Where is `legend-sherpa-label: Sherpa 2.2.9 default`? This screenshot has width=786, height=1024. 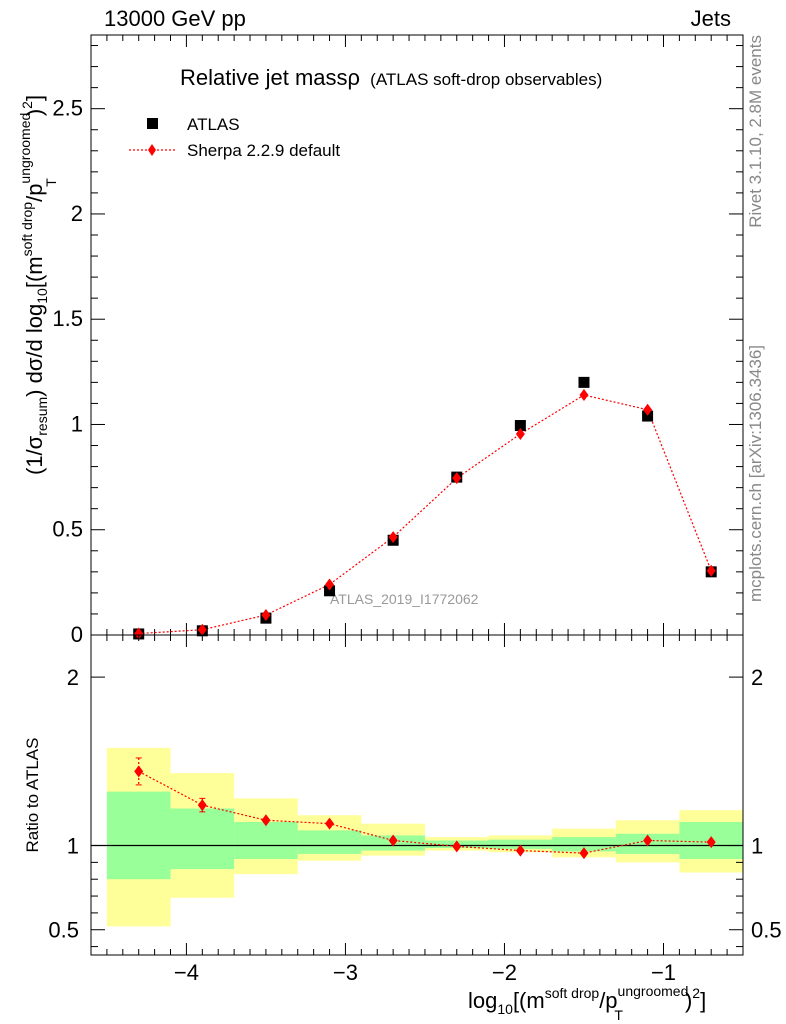 legend-sherpa-label: Sherpa 2.2.9 default is located at coordinates (263, 150).